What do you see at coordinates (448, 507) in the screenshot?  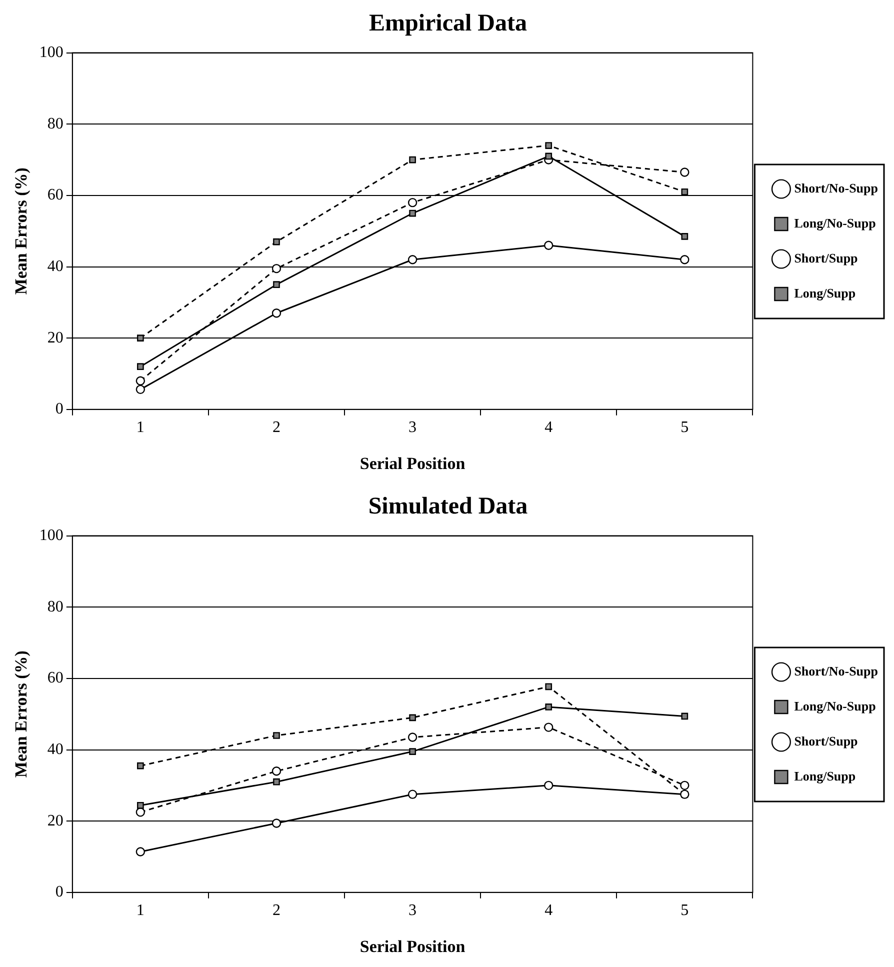 I see `chart-title: Simulated Data` at bounding box center [448, 507].